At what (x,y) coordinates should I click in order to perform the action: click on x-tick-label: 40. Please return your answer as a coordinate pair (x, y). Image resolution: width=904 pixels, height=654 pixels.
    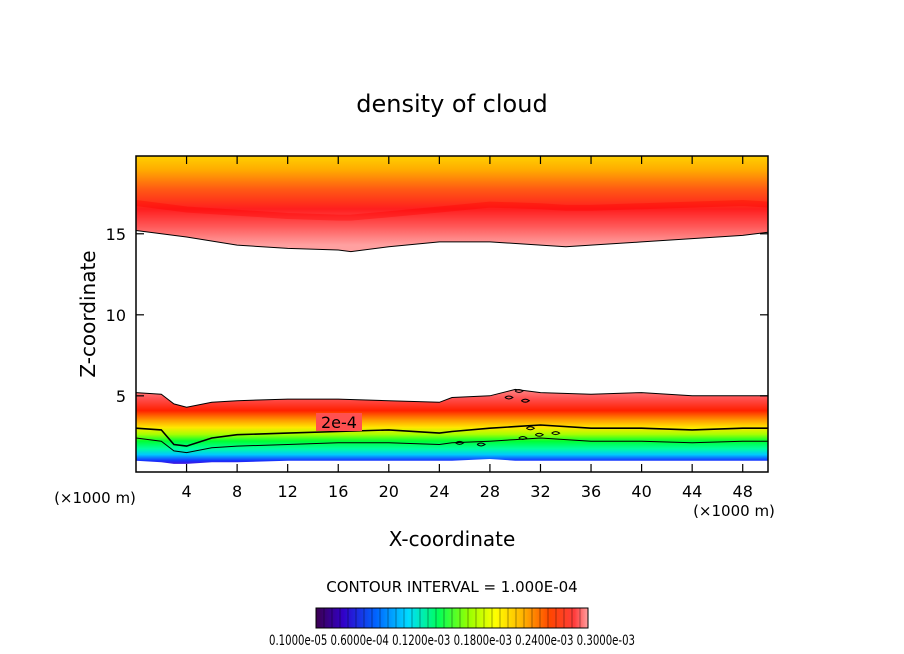
    Looking at the image, I should click on (641, 491).